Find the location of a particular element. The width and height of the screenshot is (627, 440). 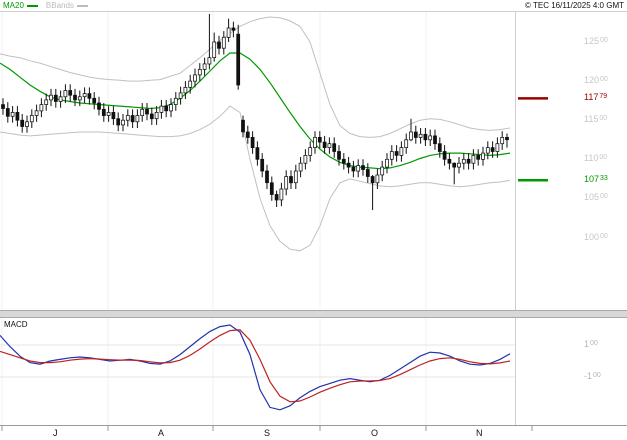

bbands-legend-label: BBands is located at coordinates (59, 5).